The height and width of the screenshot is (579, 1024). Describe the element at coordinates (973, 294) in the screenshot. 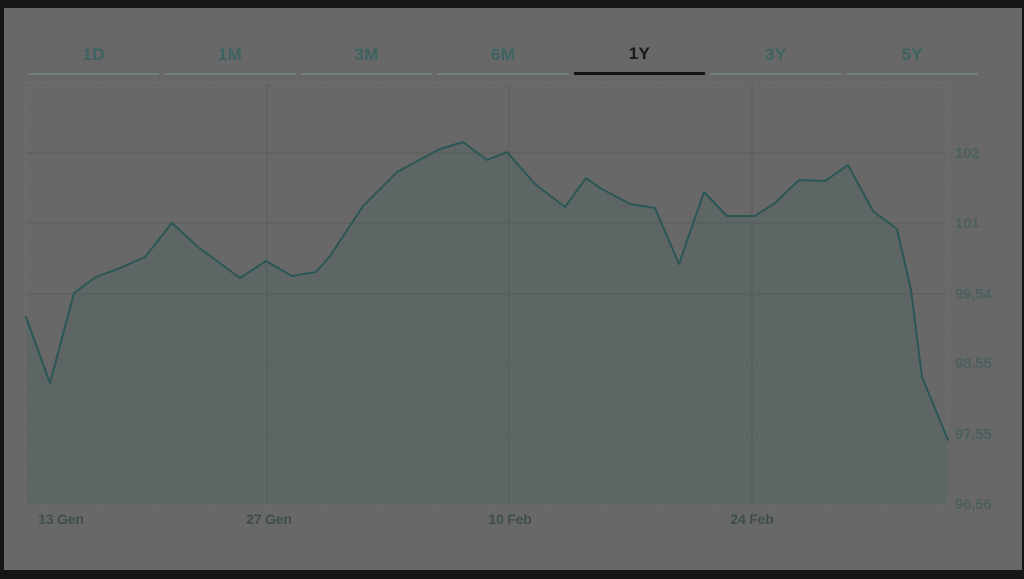

I see `y-axis-tick-label: 99,54` at that location.